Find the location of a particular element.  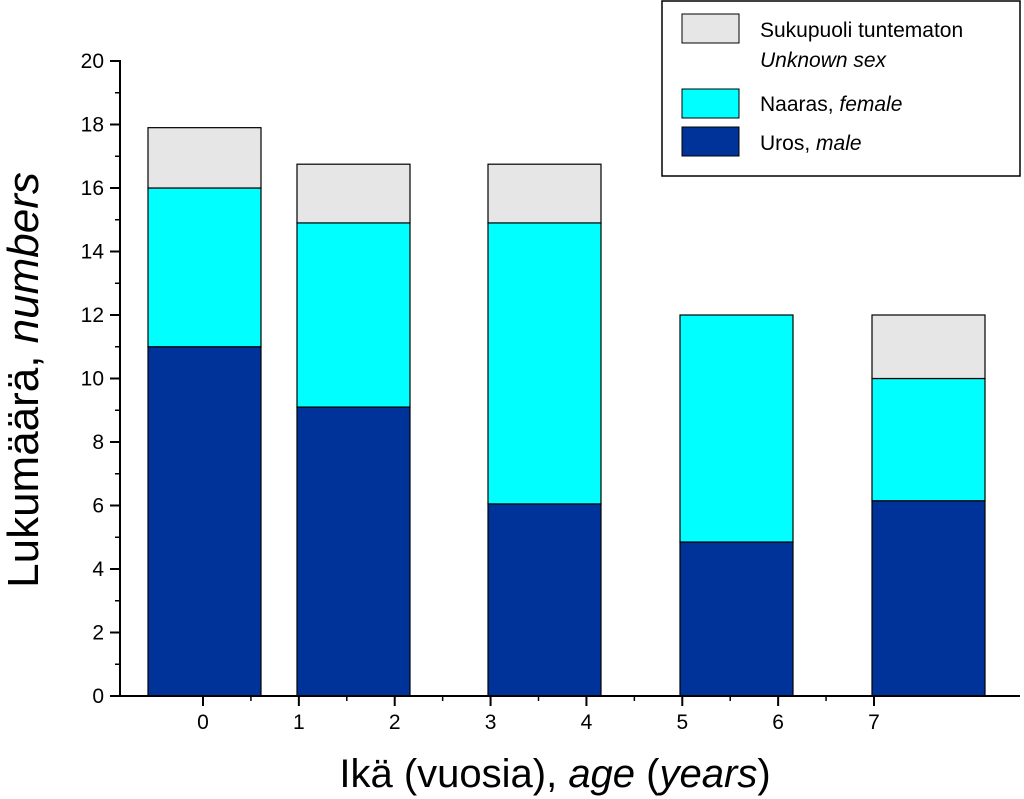

legend-label-male: Uros, male is located at coordinates (811, 143).